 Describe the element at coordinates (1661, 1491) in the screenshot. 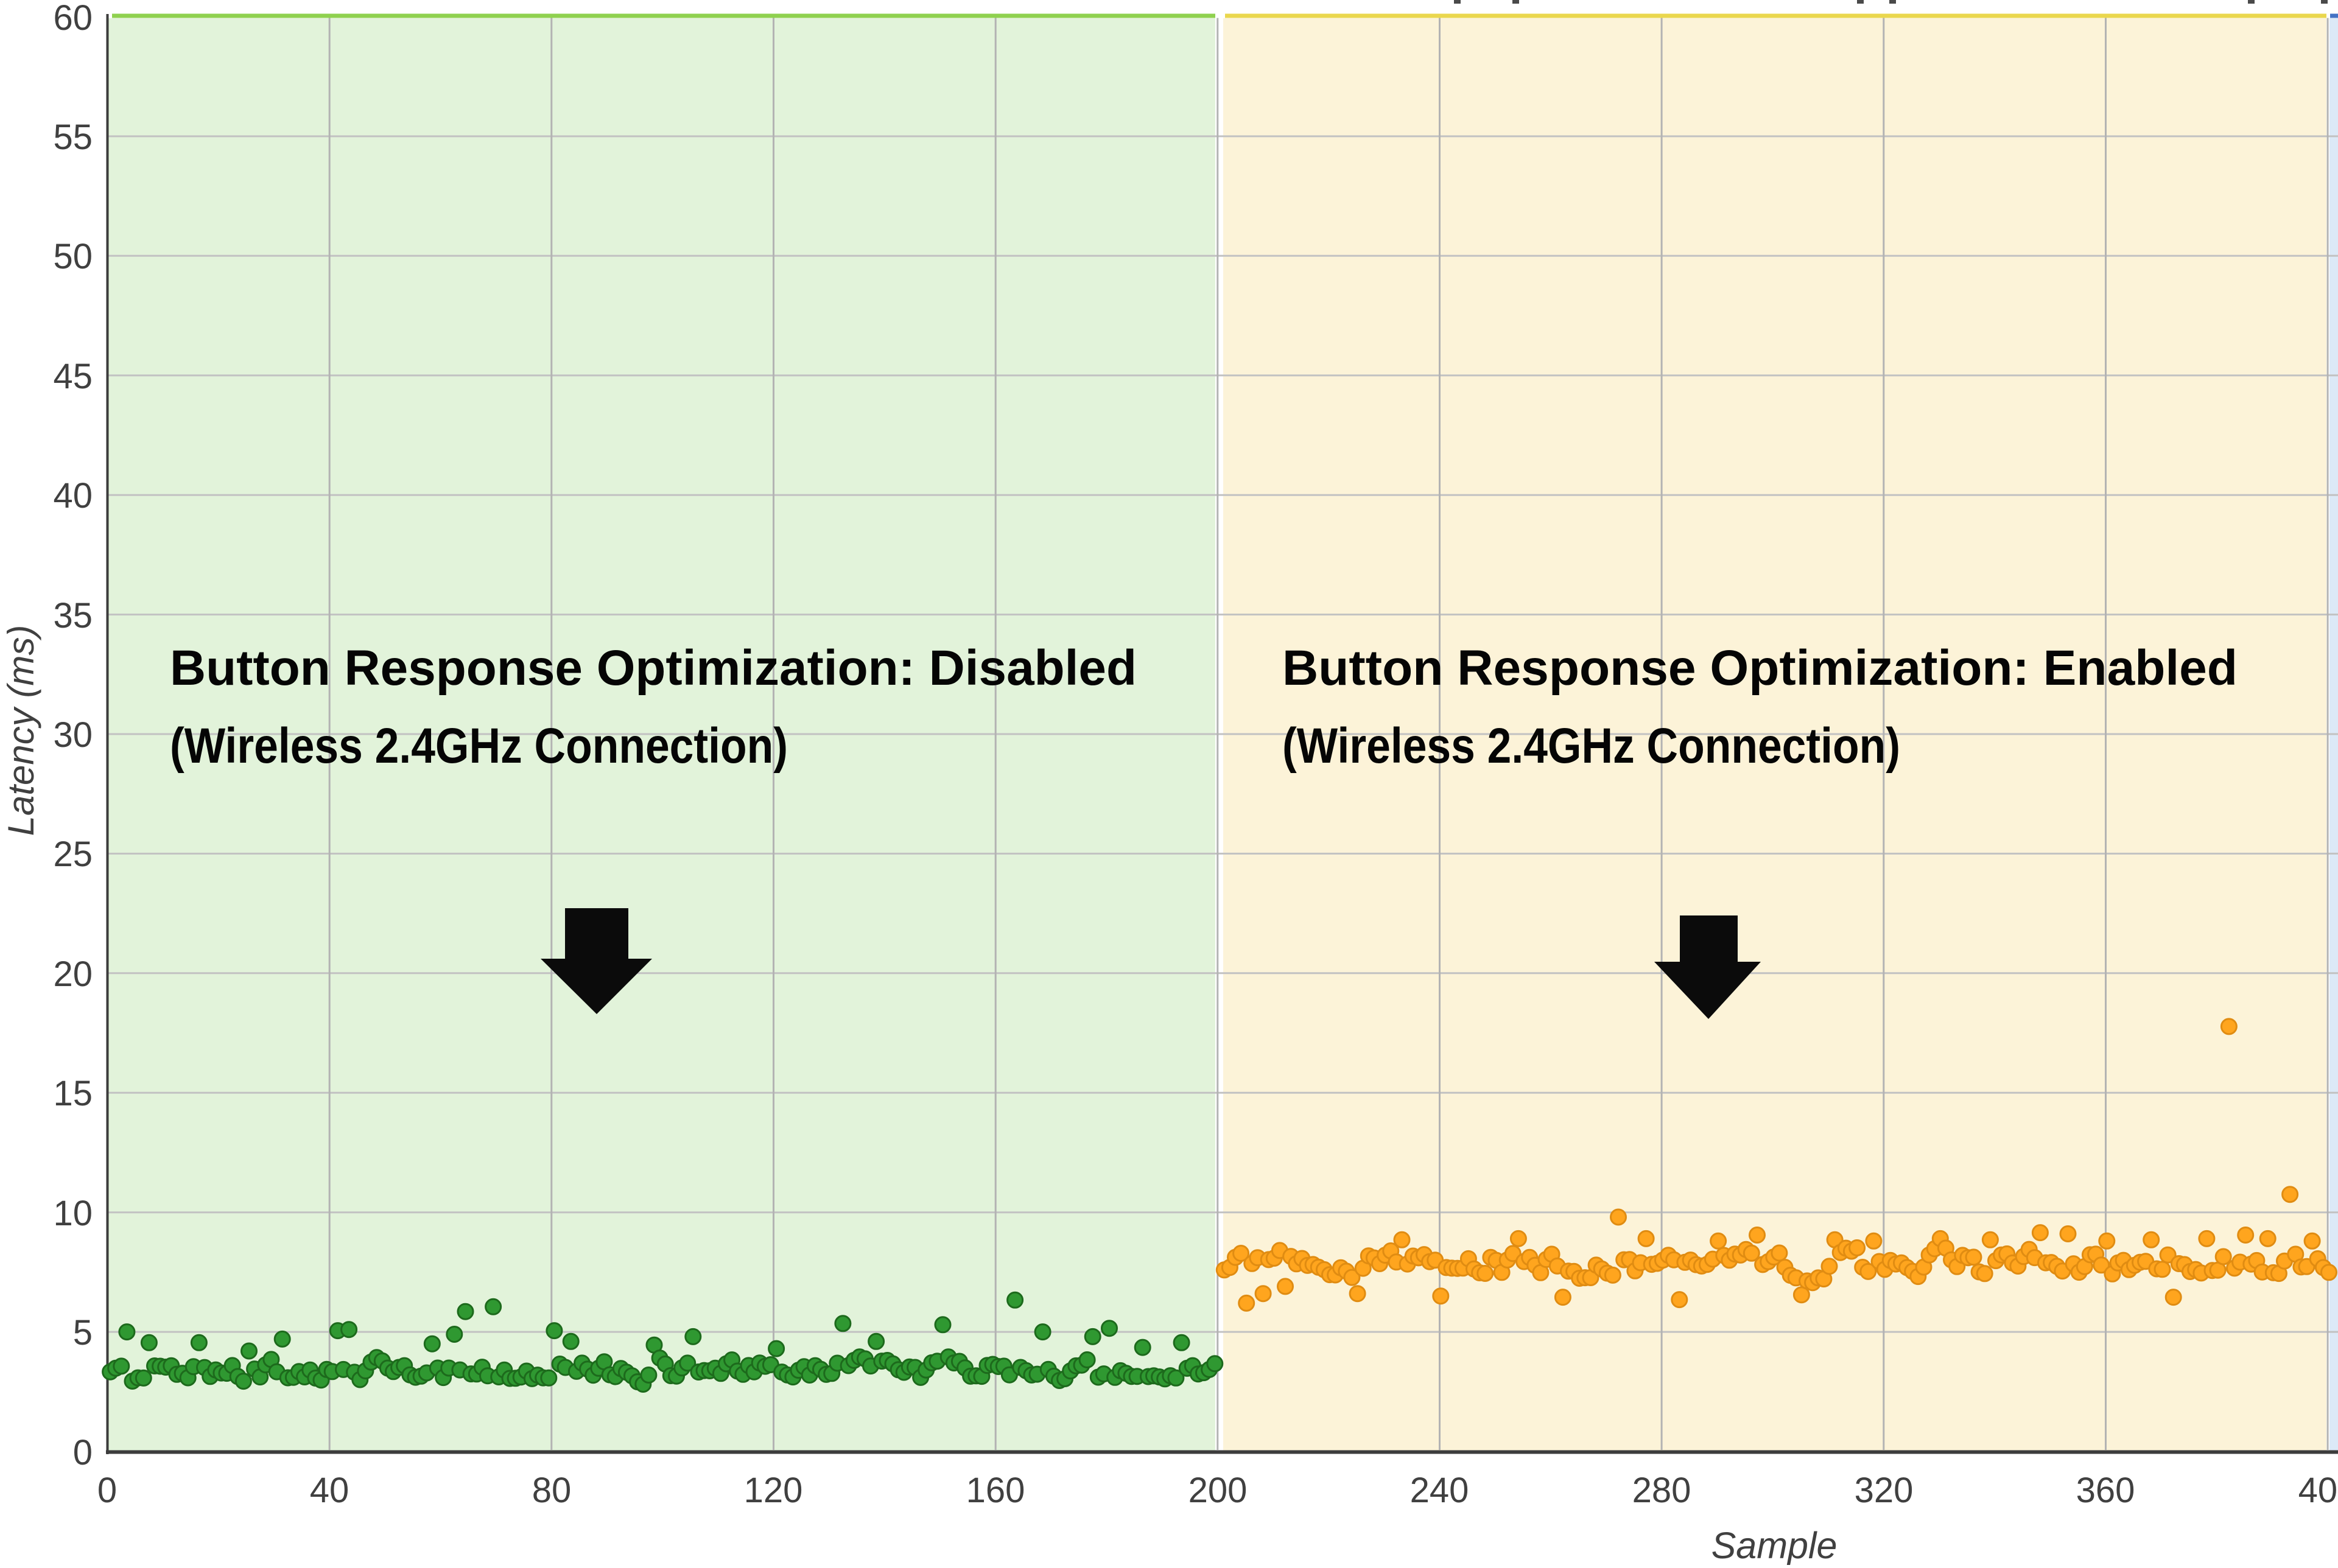

I see `svg-text: 280` at that location.